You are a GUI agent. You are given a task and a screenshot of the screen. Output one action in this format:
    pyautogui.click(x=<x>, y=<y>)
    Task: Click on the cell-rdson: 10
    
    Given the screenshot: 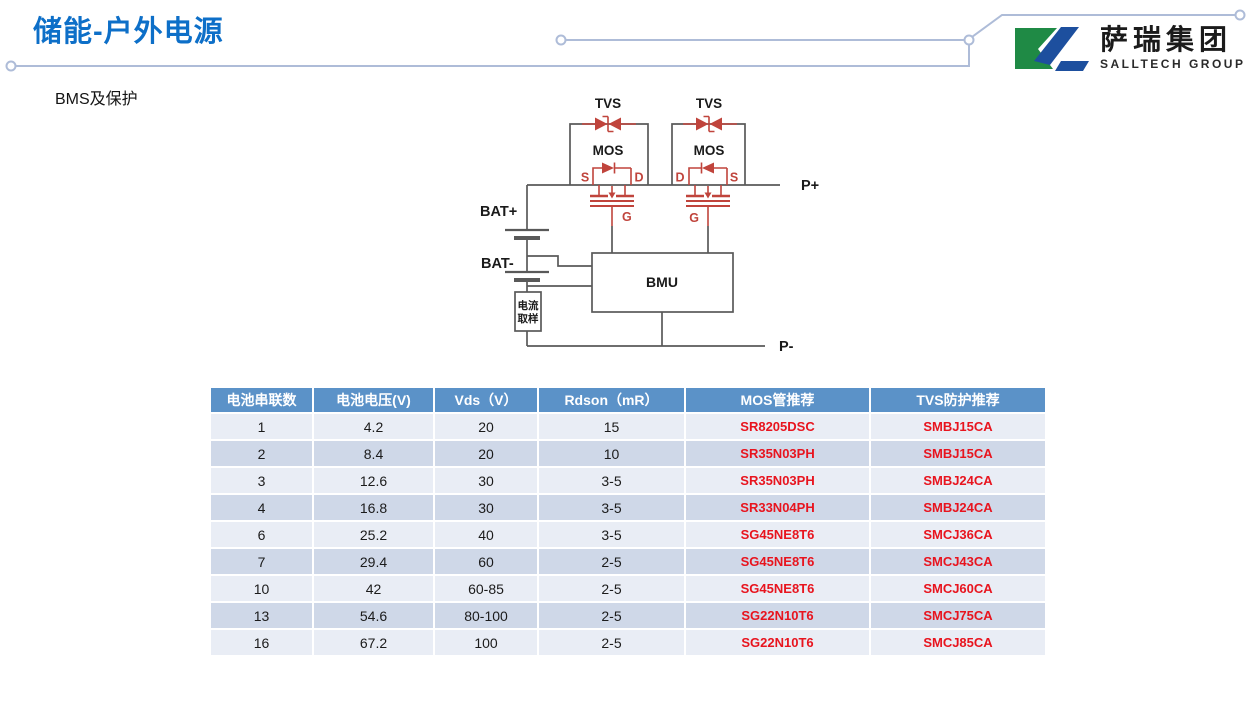 What is the action you would take?
    pyautogui.click(x=611, y=453)
    